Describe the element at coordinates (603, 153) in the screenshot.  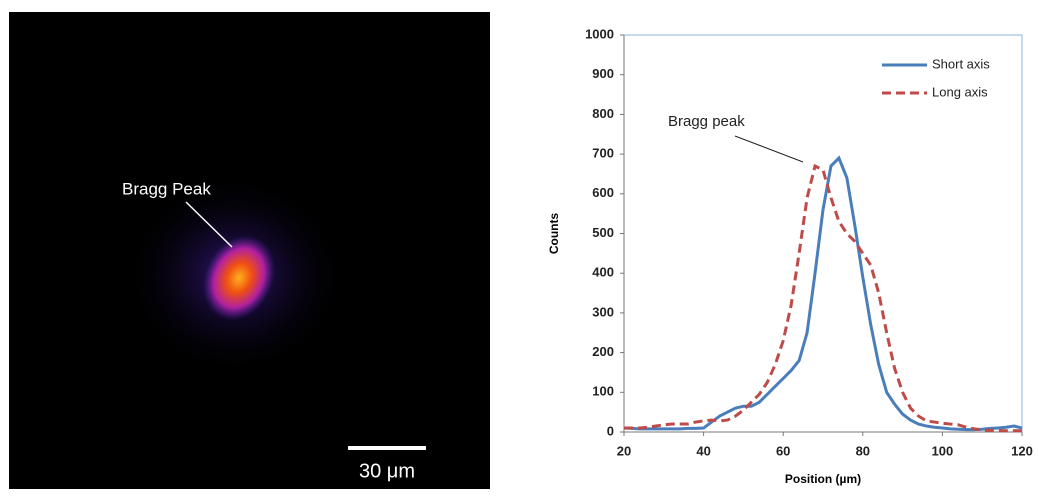
I see `y-tick-label: 700` at that location.